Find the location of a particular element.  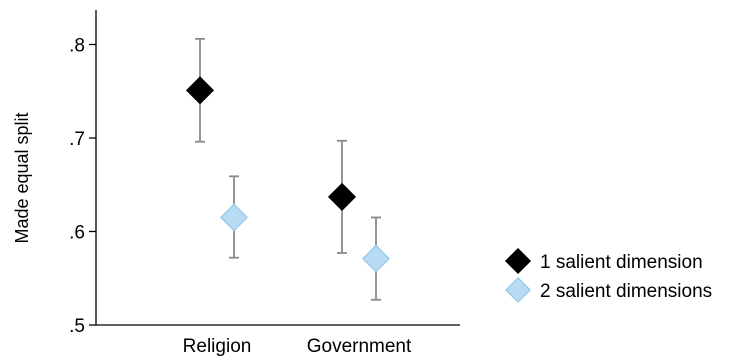

x-tick-label: Religion is located at coordinates (217, 346).